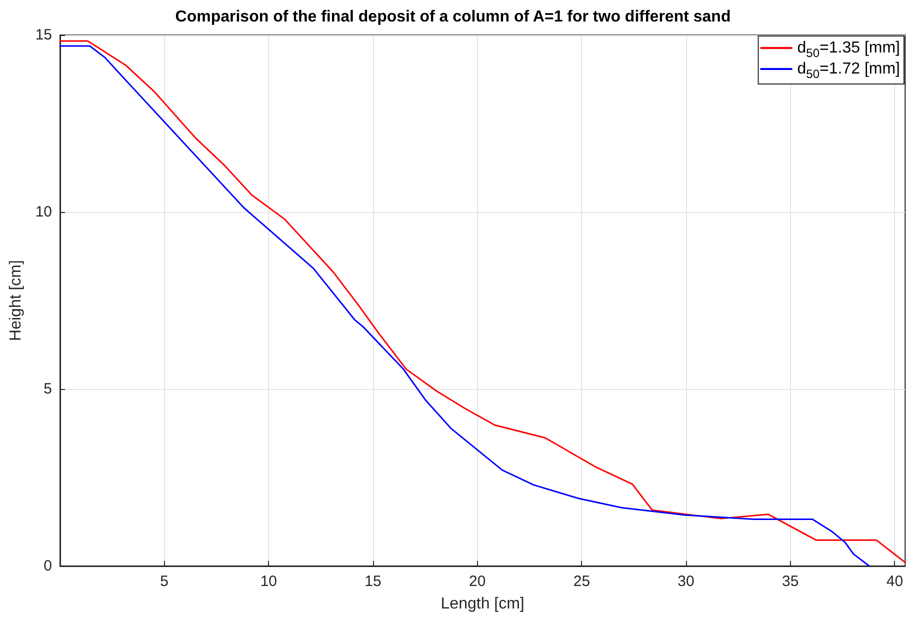 The width and height of the screenshot is (906, 619). Describe the element at coordinates (16, 300) in the screenshot. I see `y-axis-title: Height [cm]` at that location.